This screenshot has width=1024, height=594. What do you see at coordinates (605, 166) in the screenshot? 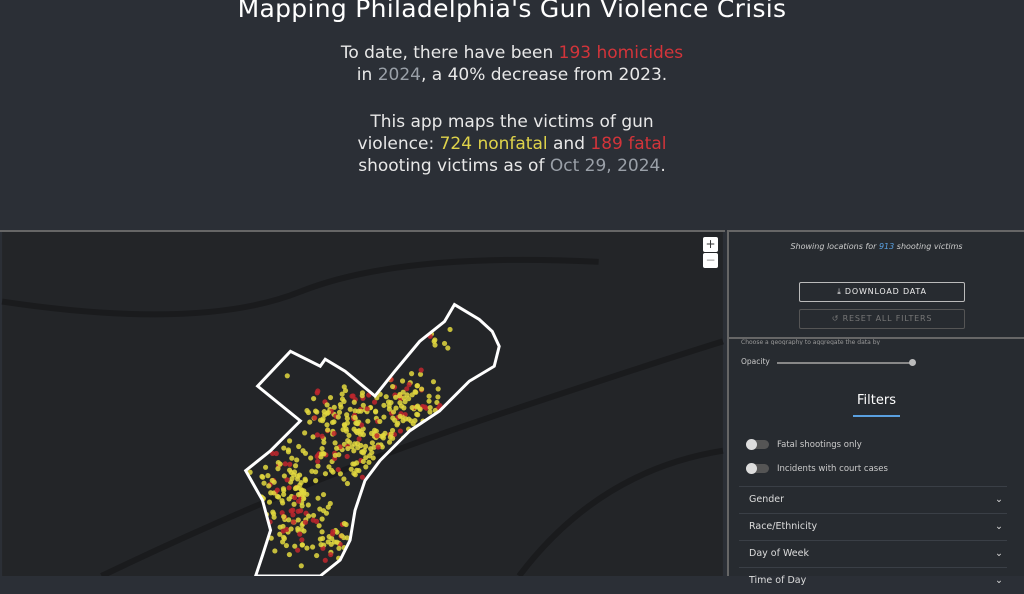
I see `highlight: Oct 29, 2024` at bounding box center [605, 166].